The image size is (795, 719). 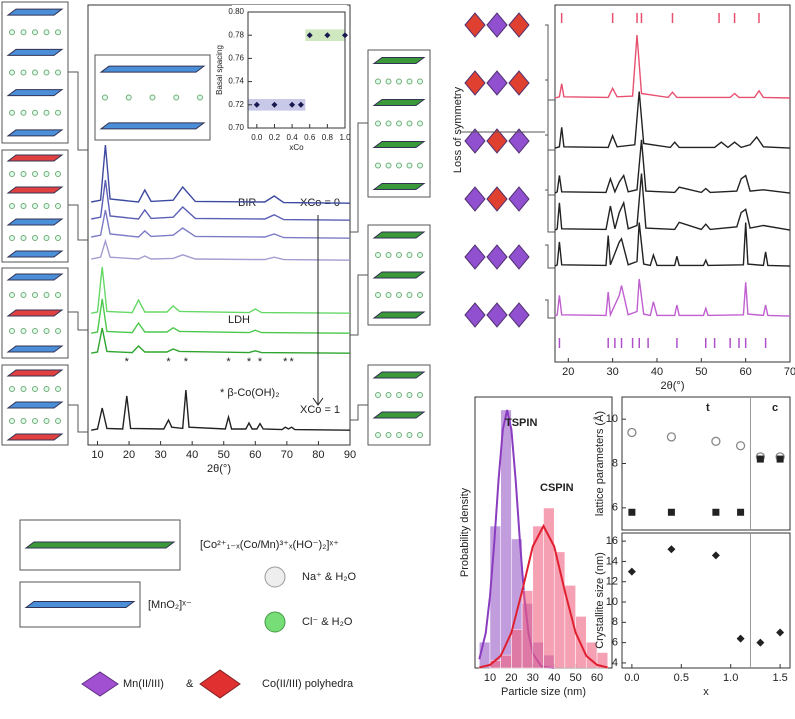 I want to click on poly-co, so click(x=220, y=684).